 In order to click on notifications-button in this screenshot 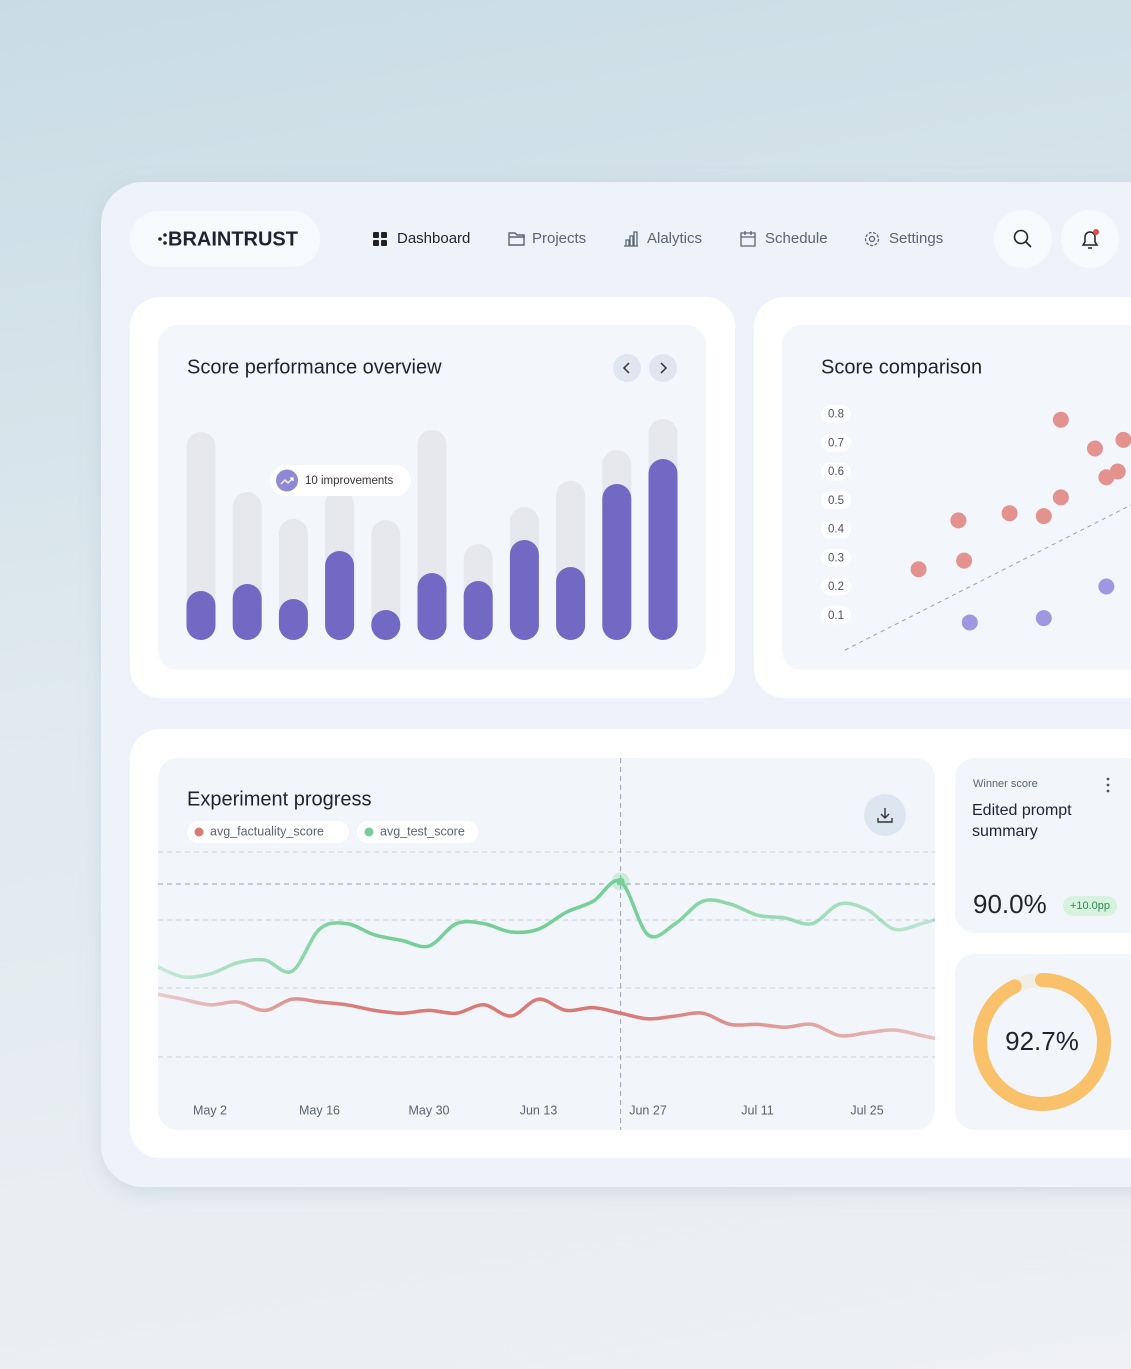, I will do `click(1090, 239)`.